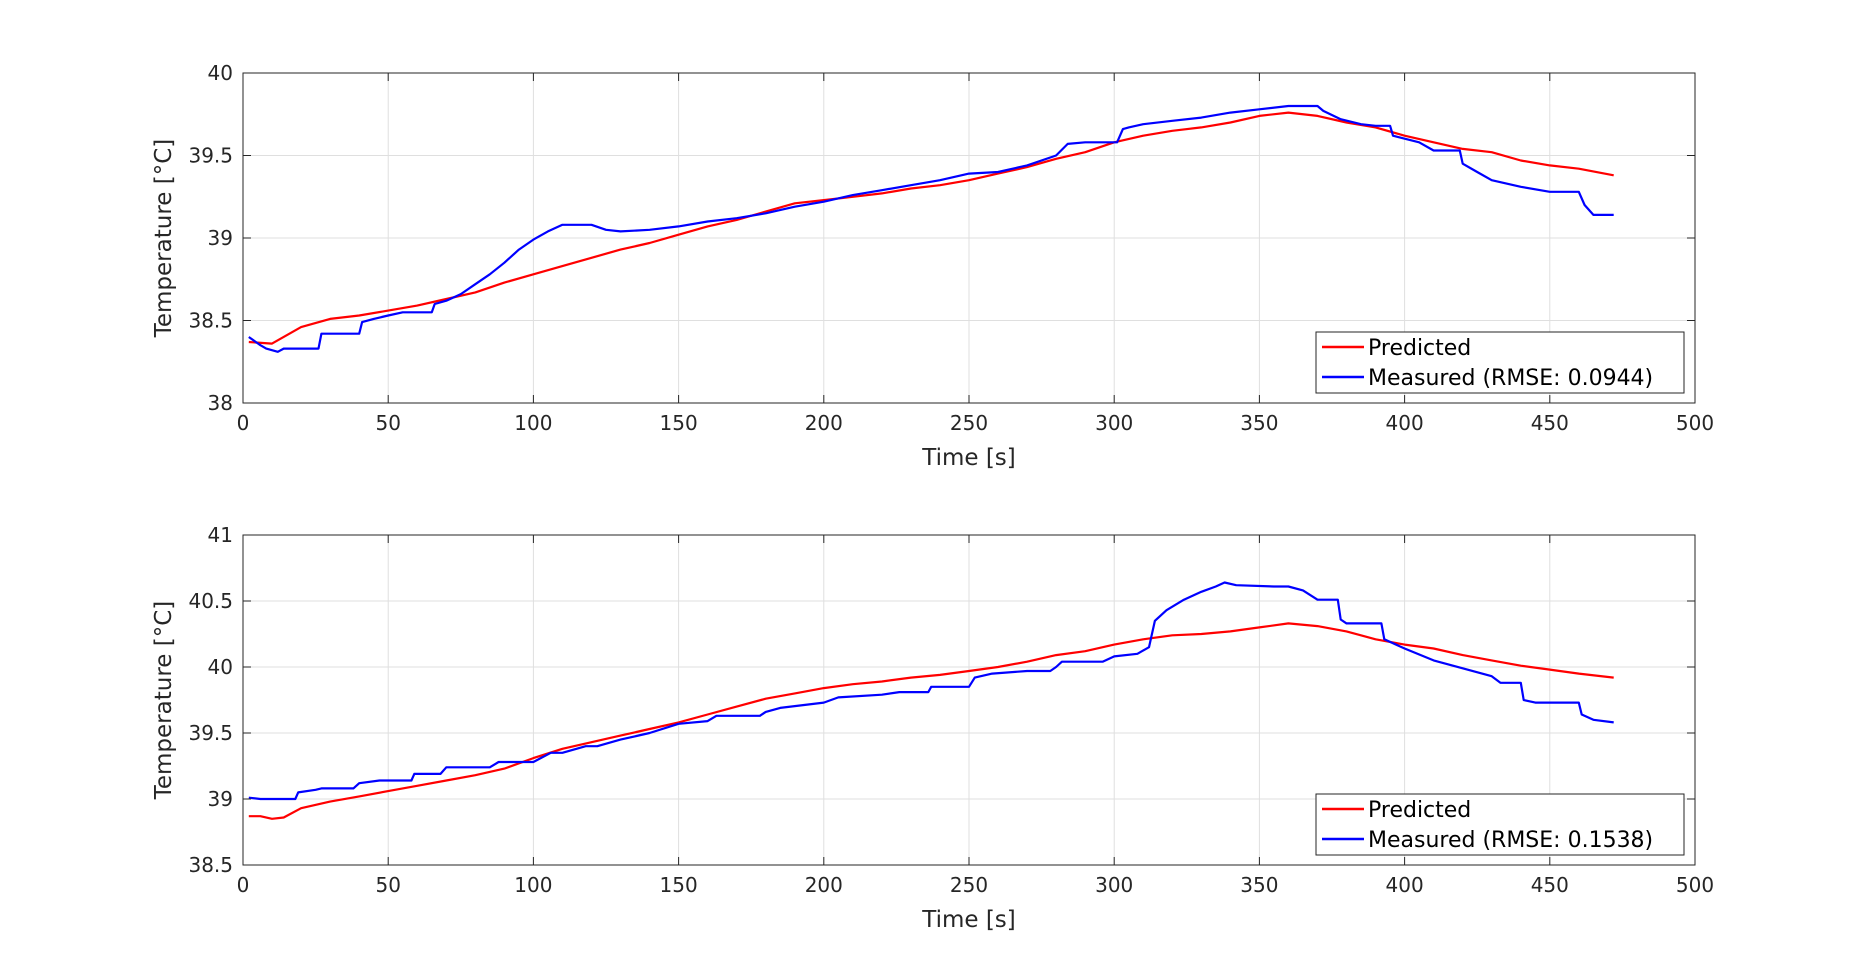 The image size is (1850, 961). What do you see at coordinates (824, 423) in the screenshot?
I see `top-plot-x-tick-label: 200` at bounding box center [824, 423].